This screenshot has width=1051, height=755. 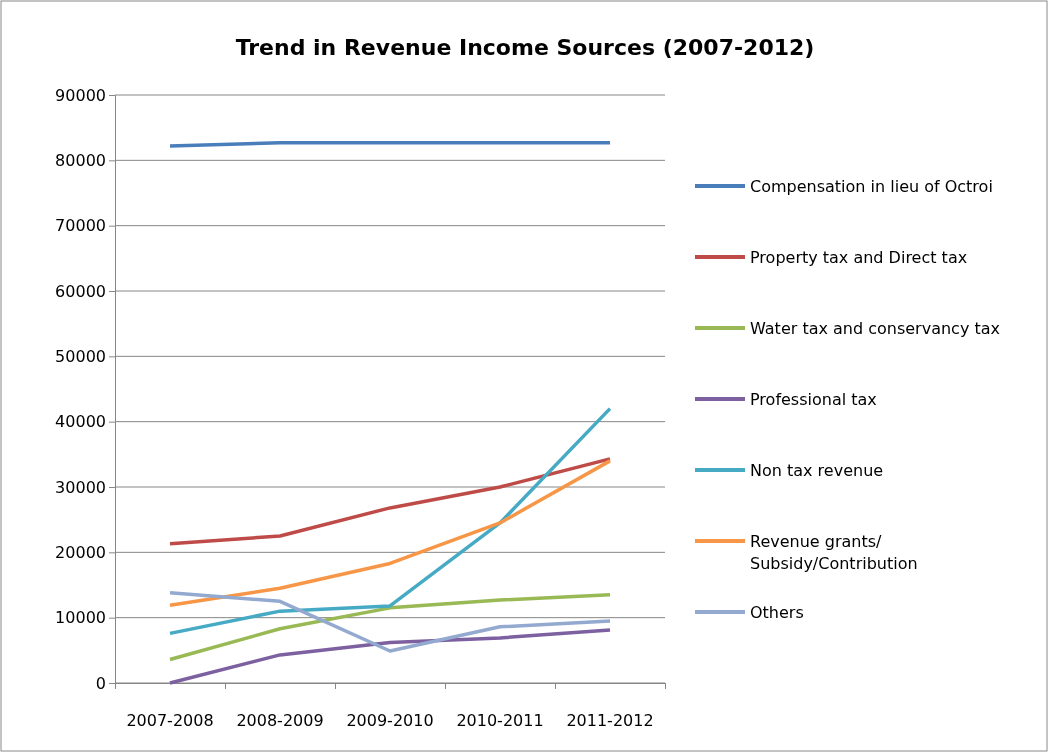 What do you see at coordinates (813, 399) in the screenshot?
I see `legend-label: Professional tax` at bounding box center [813, 399].